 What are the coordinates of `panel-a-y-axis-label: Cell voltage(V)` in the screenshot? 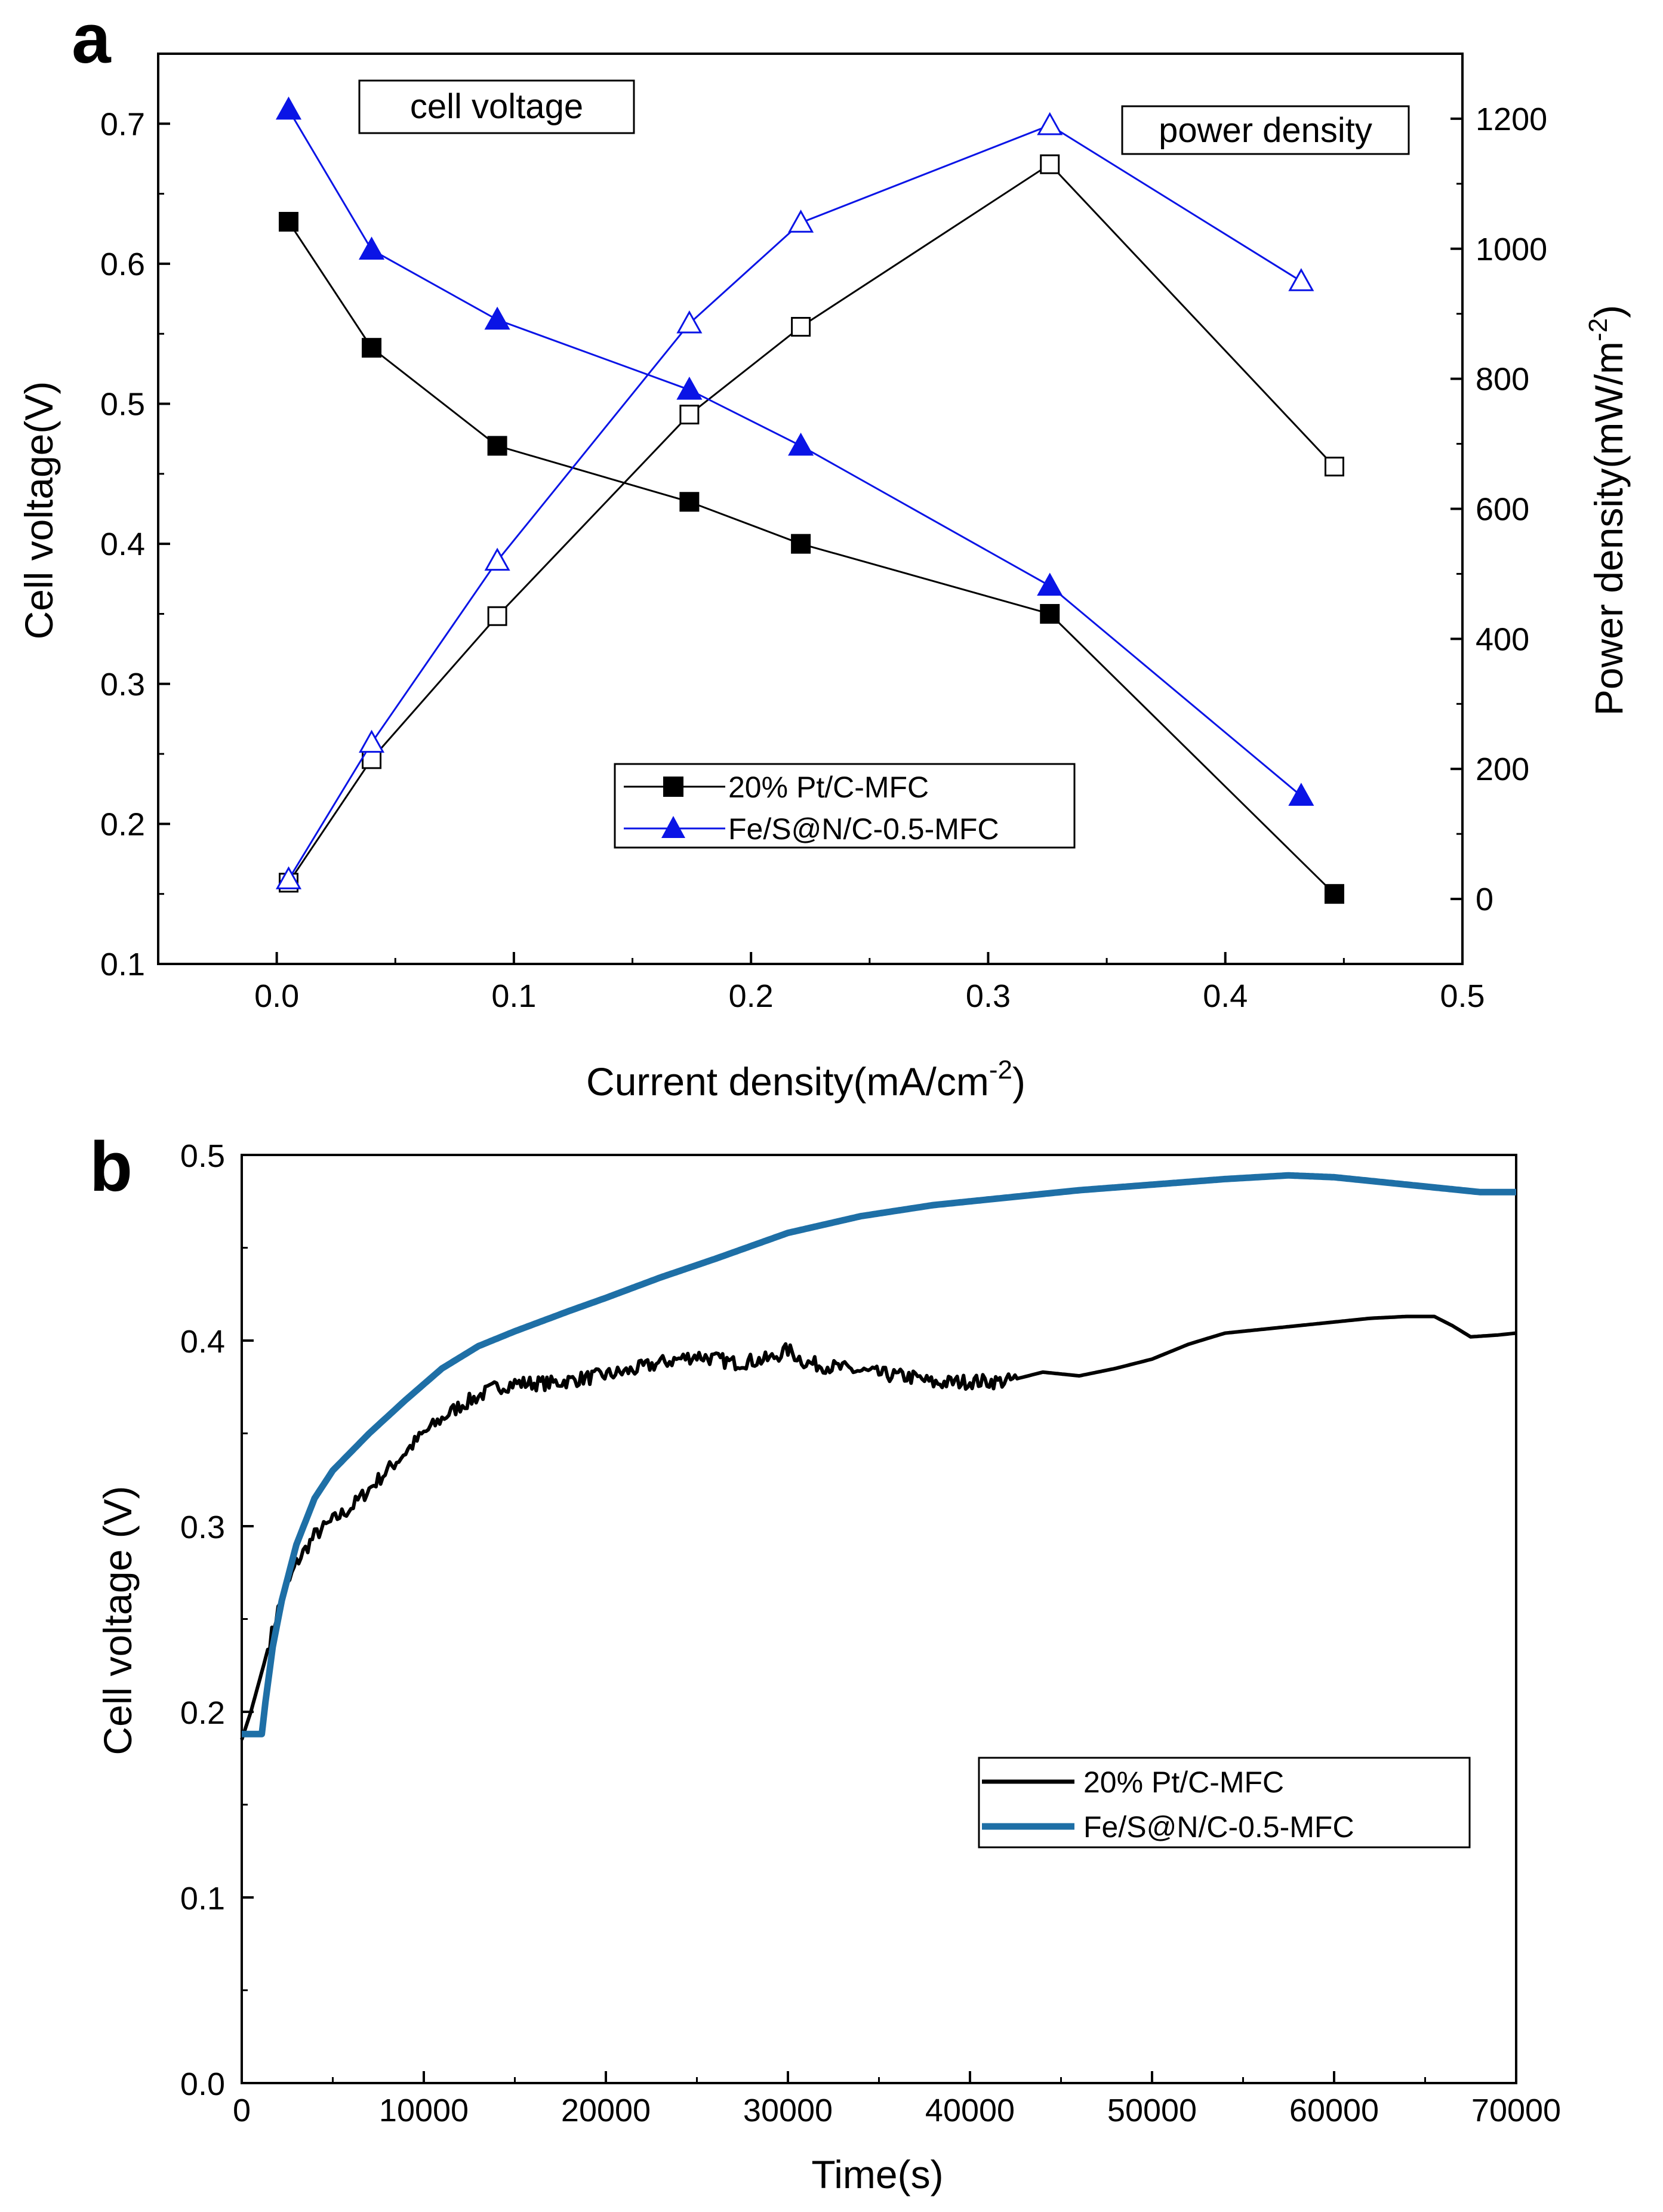 It's located at (39, 511).